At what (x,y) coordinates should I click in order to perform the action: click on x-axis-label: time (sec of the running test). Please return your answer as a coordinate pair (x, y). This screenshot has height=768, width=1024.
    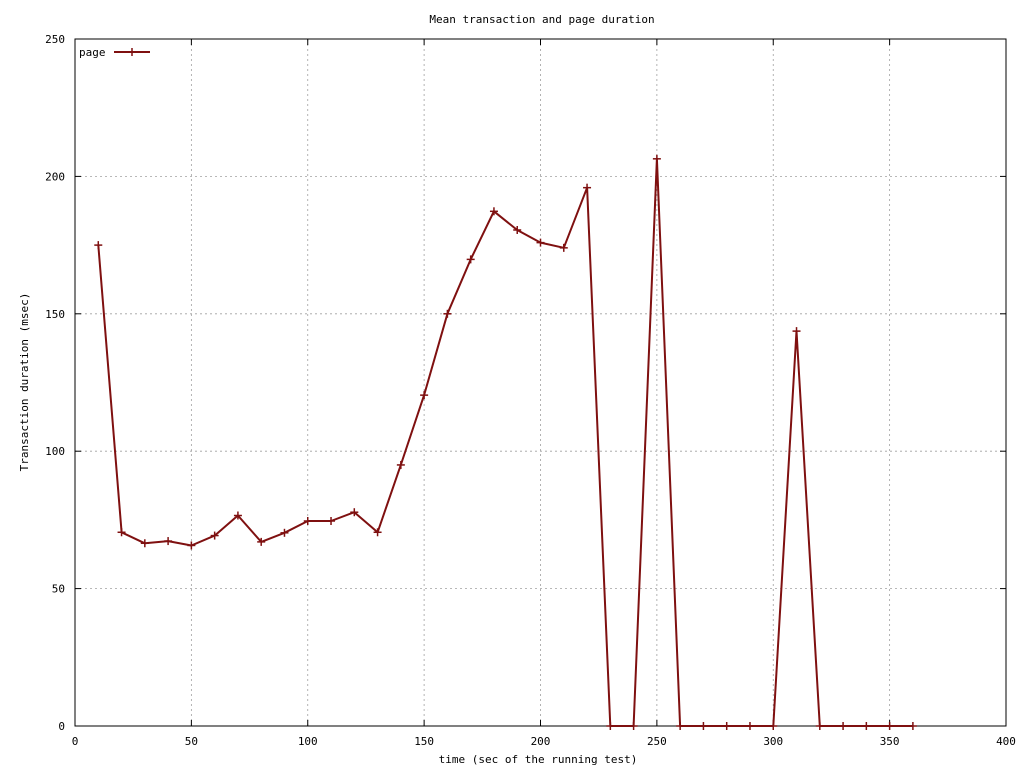
    Looking at the image, I should click on (538, 759).